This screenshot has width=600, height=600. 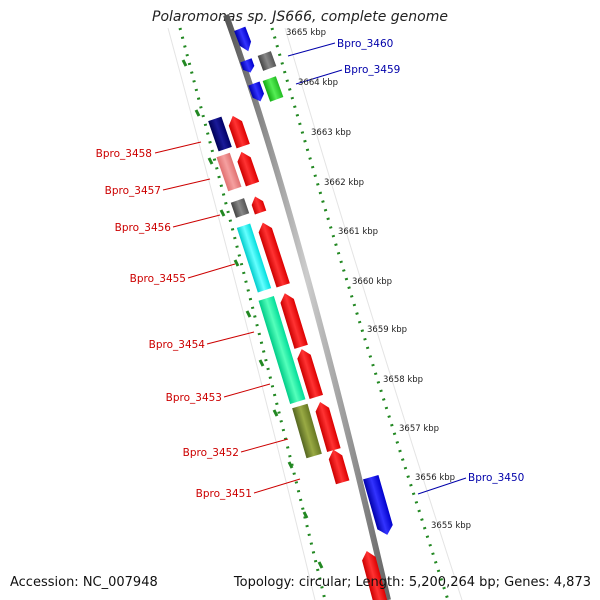 What do you see at coordinates (451, 526) in the screenshot?
I see `tick-label: 3655 kbp` at bounding box center [451, 526].